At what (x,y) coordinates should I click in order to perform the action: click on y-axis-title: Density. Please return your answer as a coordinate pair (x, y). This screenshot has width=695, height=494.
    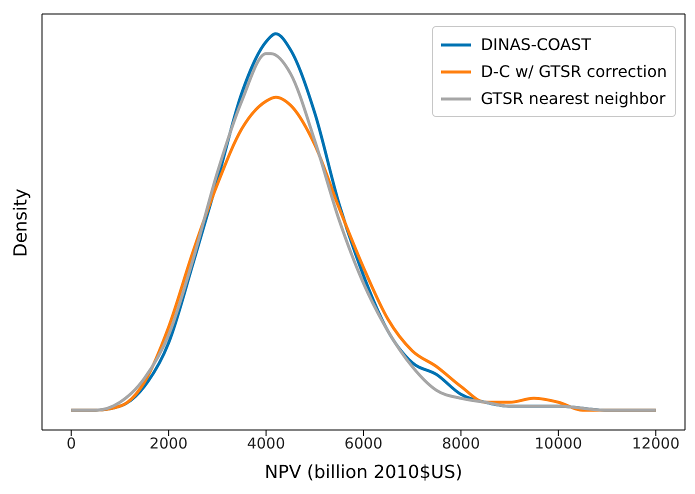
    Looking at the image, I should click on (21, 222).